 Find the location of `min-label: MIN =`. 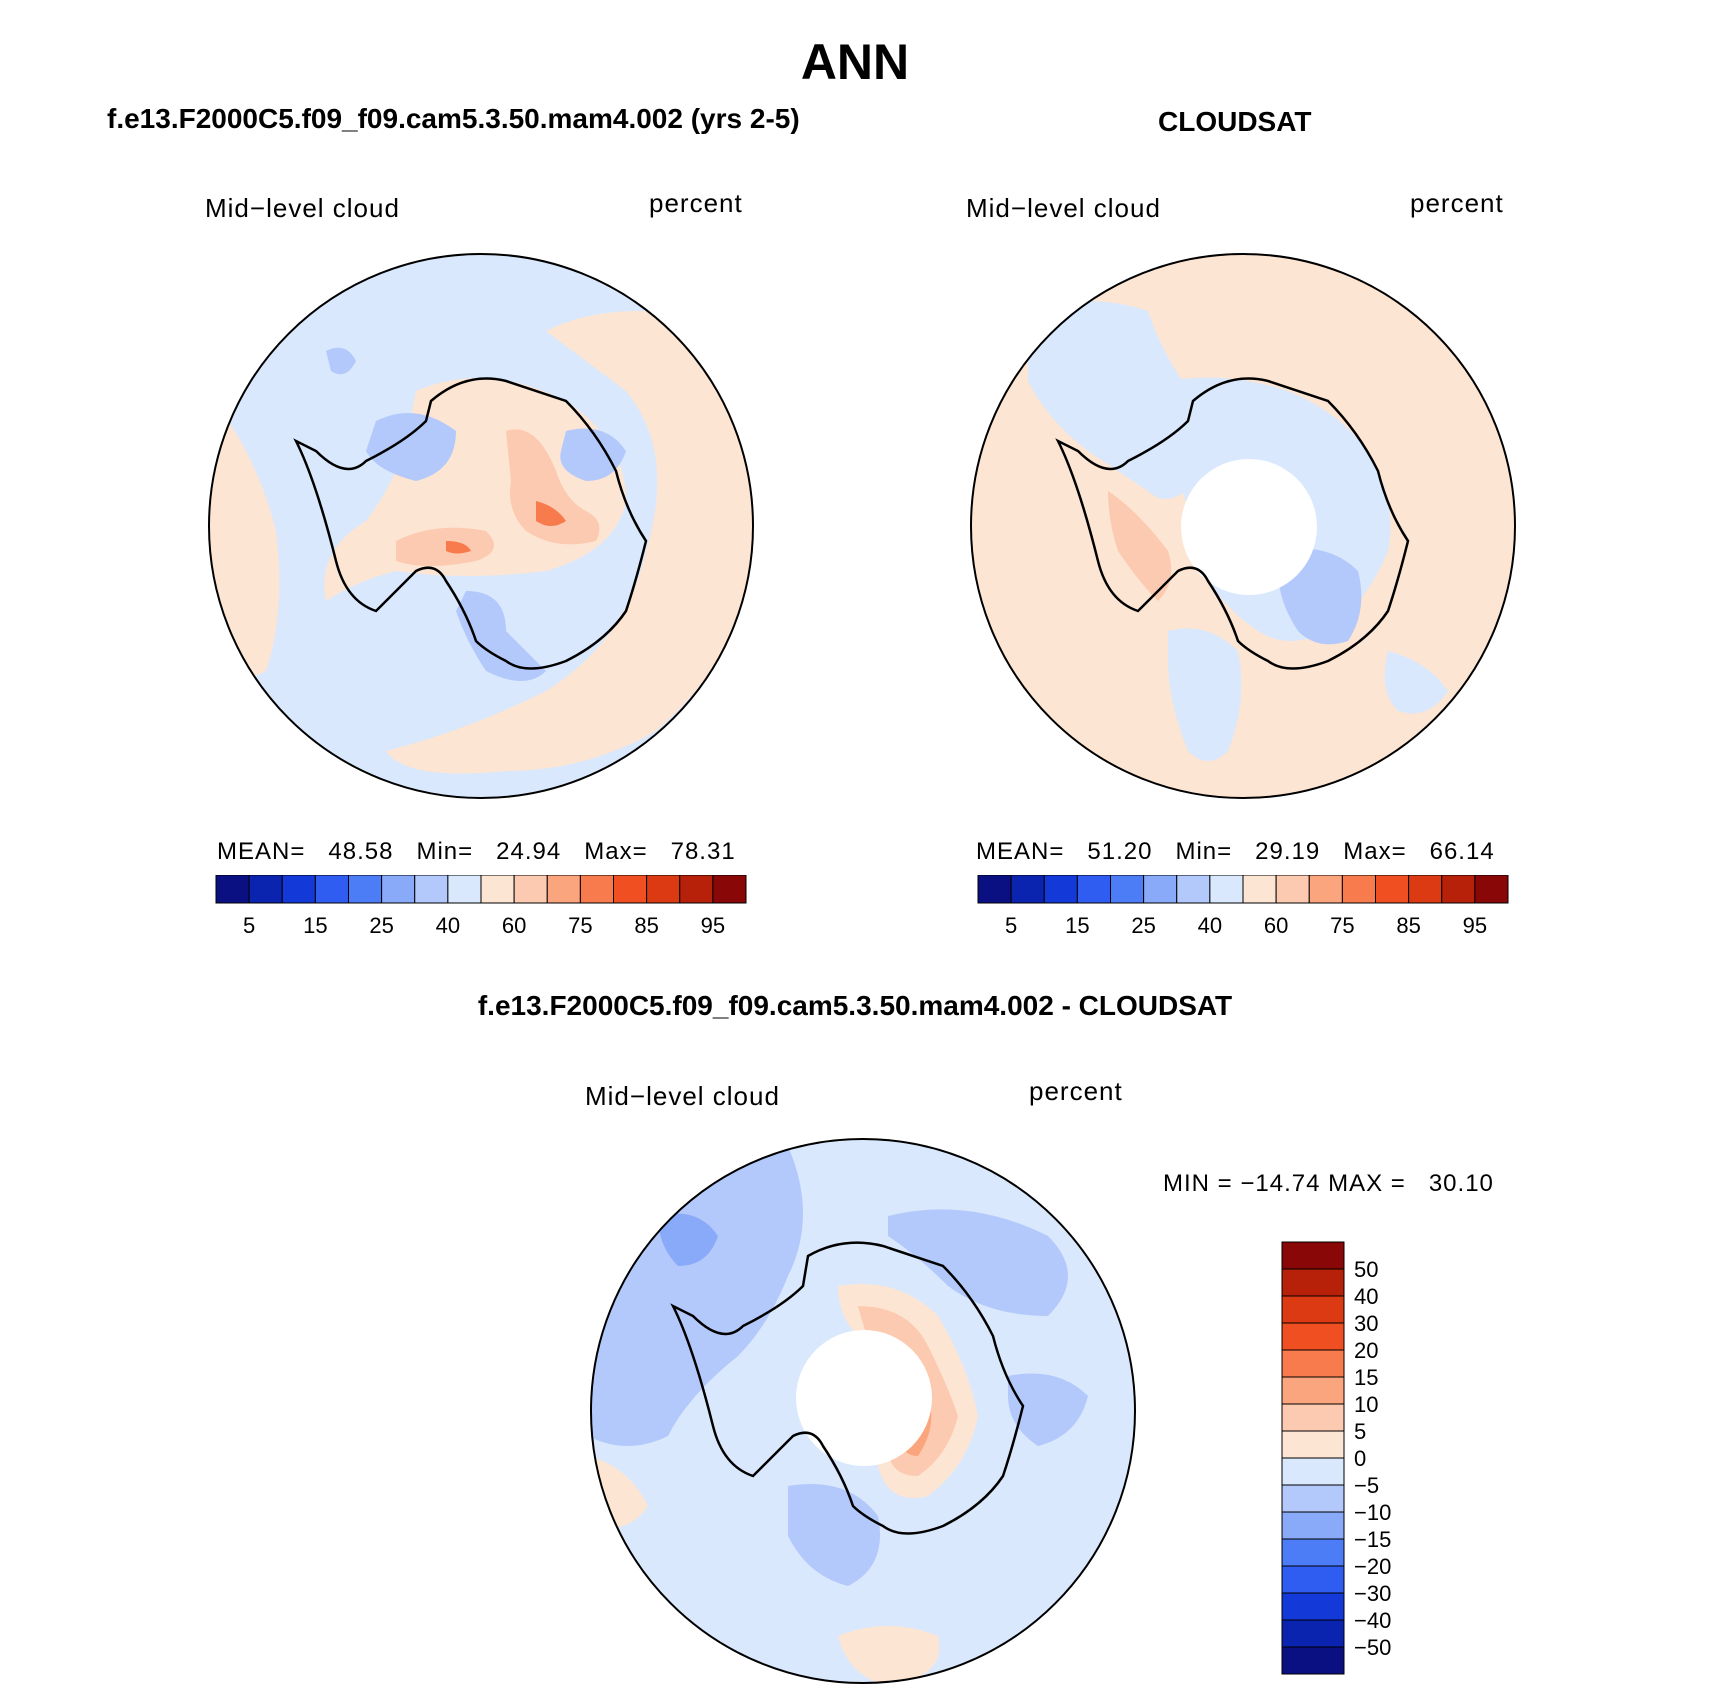

min-label: MIN = is located at coordinates (1198, 1183).